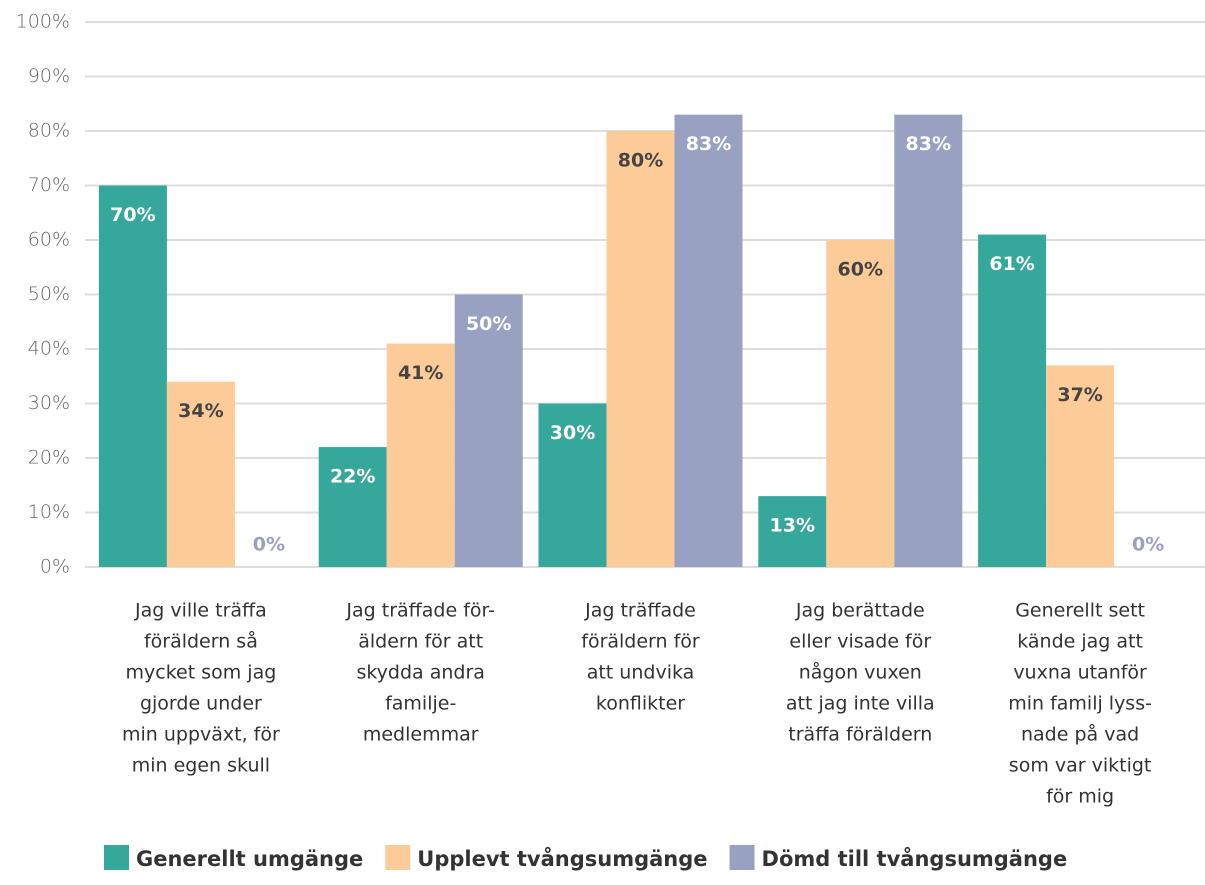 Image resolution: width=1205 pixels, height=885 pixels. What do you see at coordinates (201, 704) in the screenshot?
I see `x-tick-label: gjorde under` at bounding box center [201, 704].